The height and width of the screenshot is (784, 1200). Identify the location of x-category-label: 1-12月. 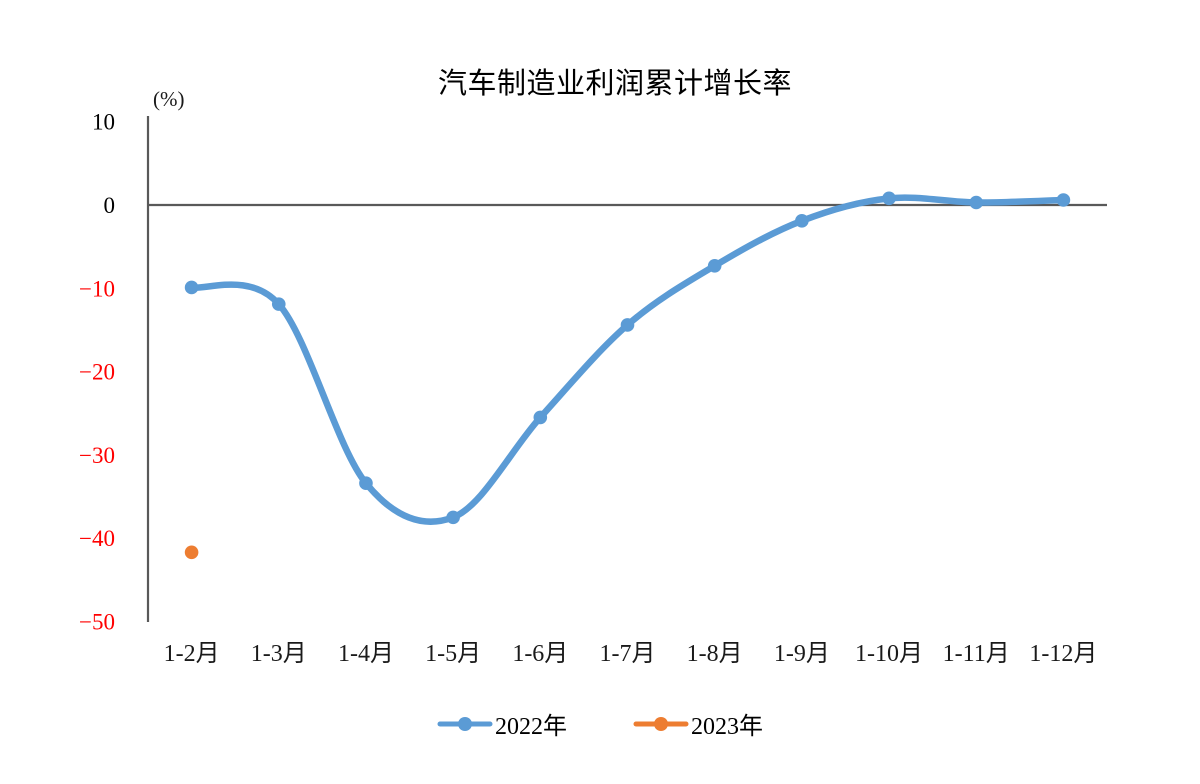
(1063, 654).